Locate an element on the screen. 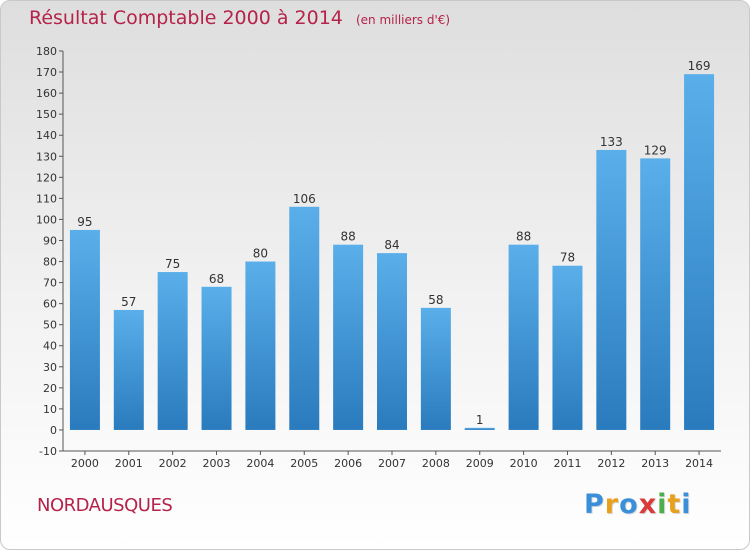 This screenshot has height=550, width=750. y-tick-label: 100 is located at coordinates (46, 219).